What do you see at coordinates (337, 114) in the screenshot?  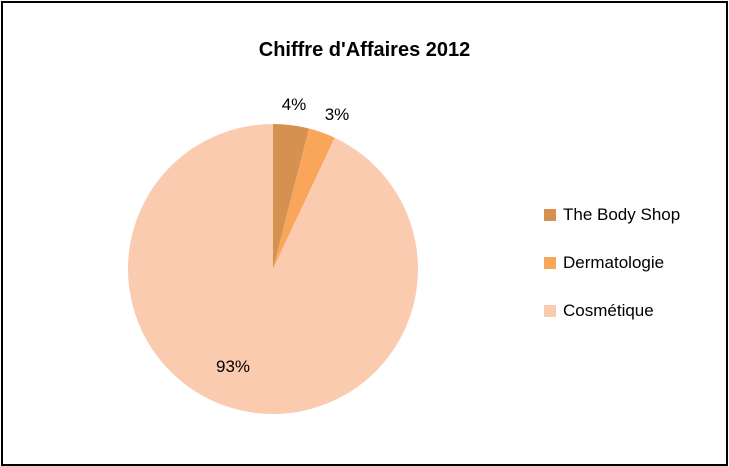 I see `data-label-dermatologie: 3%` at bounding box center [337, 114].